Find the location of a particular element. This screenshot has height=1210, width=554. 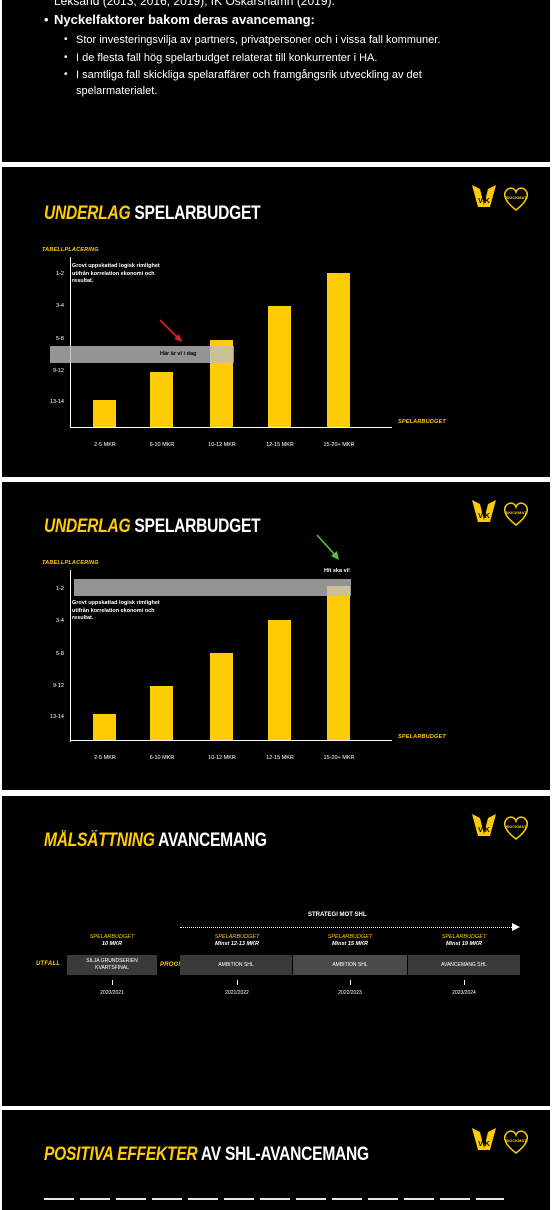

current-position-band is located at coordinates (142, 354).